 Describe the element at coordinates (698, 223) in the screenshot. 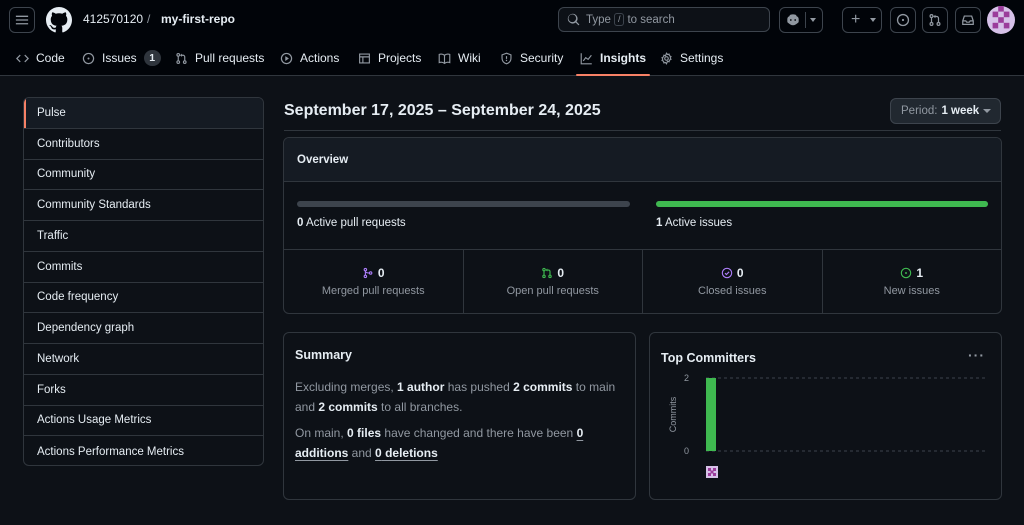

I see `active-issues-label: Active issues` at that location.